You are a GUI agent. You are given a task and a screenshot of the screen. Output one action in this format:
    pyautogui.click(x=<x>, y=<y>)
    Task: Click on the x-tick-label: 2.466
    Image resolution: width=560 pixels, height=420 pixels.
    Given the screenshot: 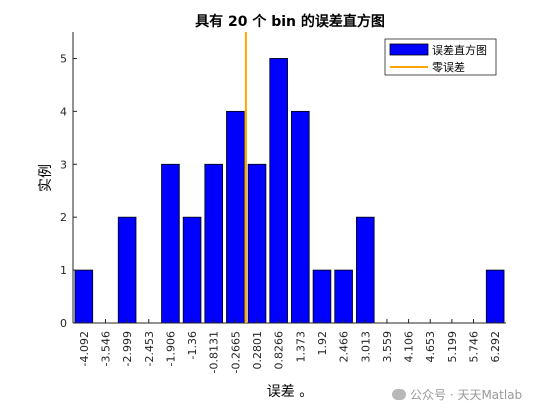 What is the action you would take?
    pyautogui.click(x=344, y=347)
    